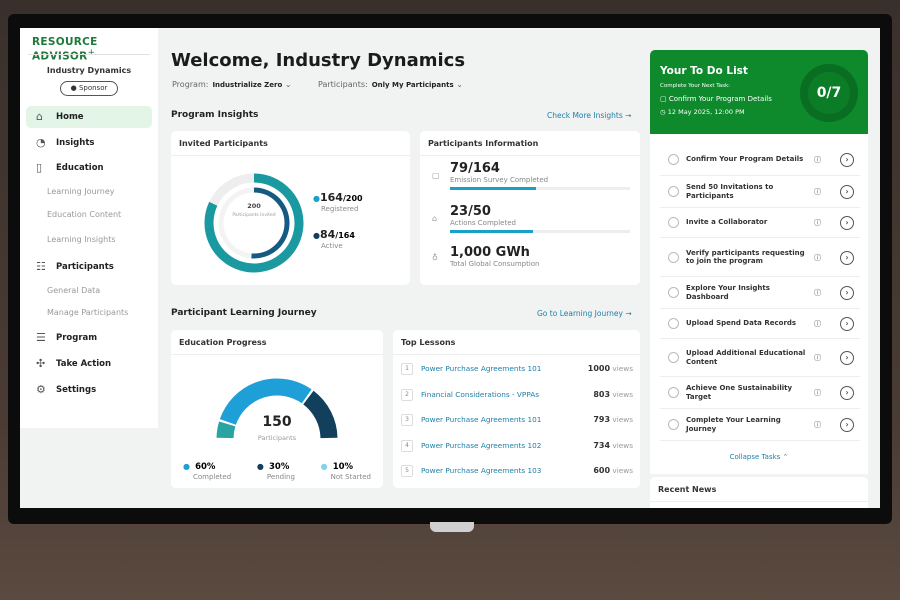 The image size is (900, 600). Describe the element at coordinates (254, 206) in the screenshot. I see `donut-center-value: 200` at that location.